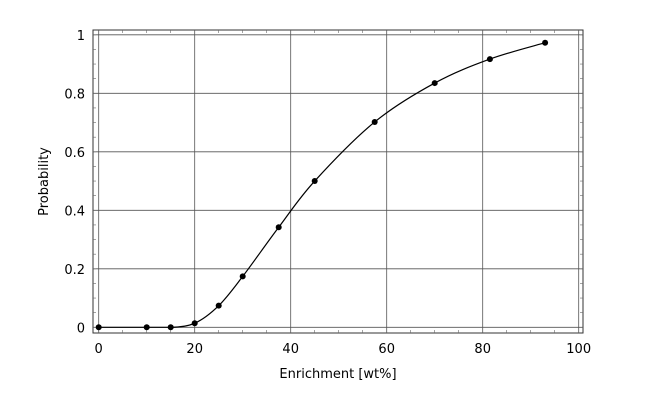  I want to click on y-tick-label: 0.8, so click(74, 94).